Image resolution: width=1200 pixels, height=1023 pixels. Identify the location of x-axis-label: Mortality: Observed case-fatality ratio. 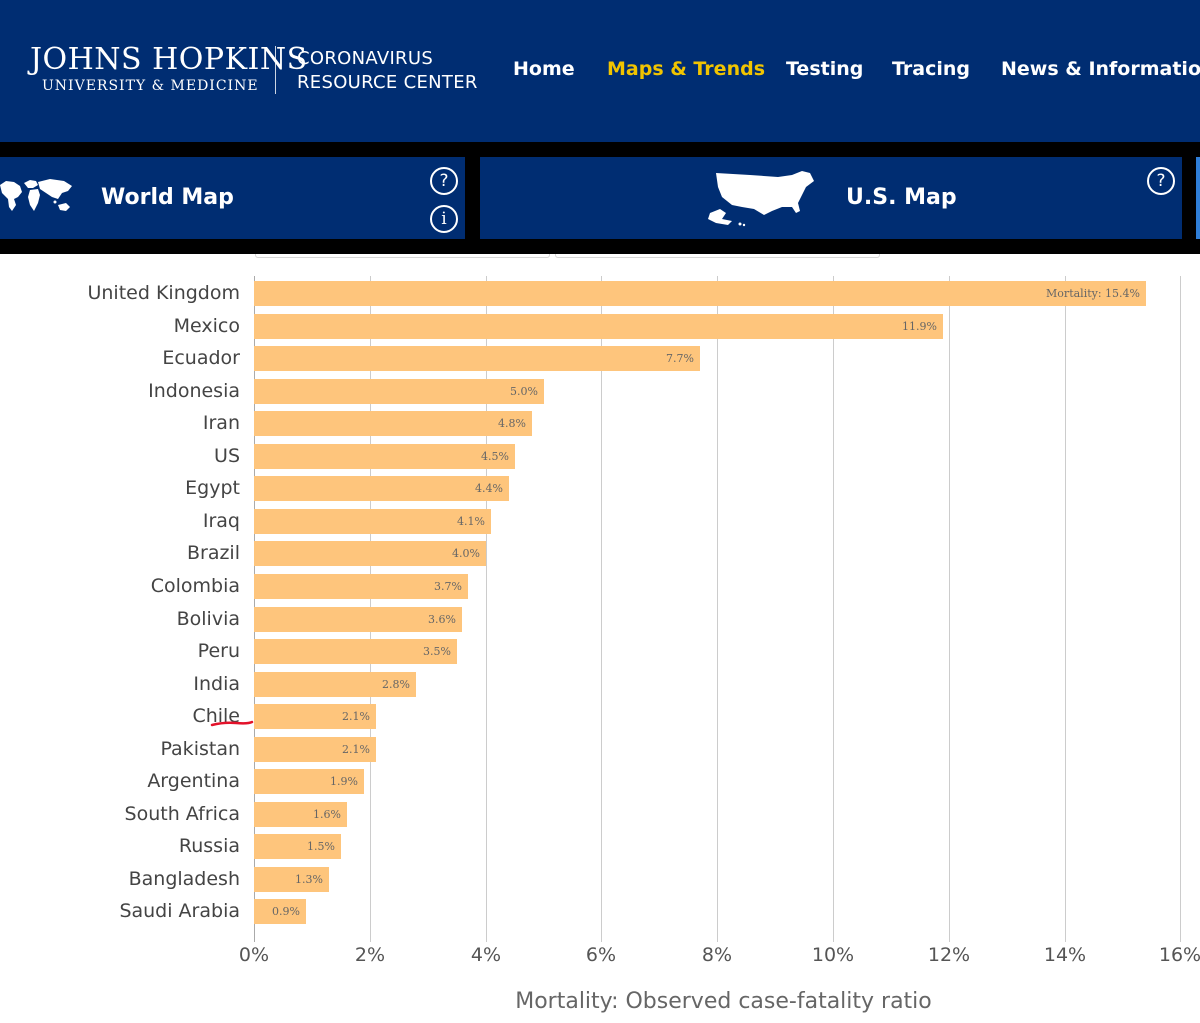
(723, 1001).